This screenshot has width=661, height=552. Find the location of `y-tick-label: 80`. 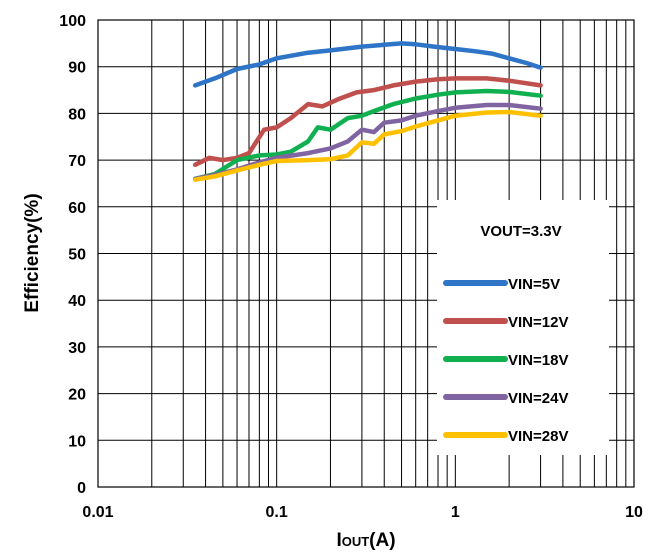

y-tick-label: 80 is located at coordinates (77, 114).